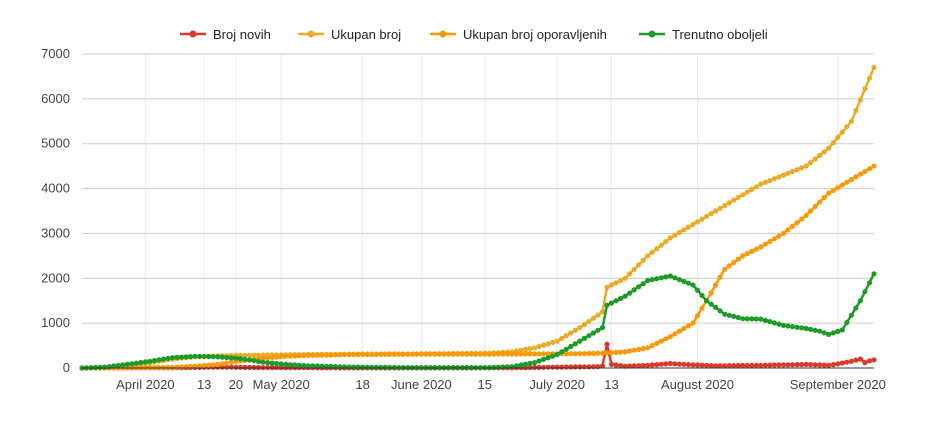  I want to click on legend-label: Ukupan broj oporavljenih, so click(535, 34).